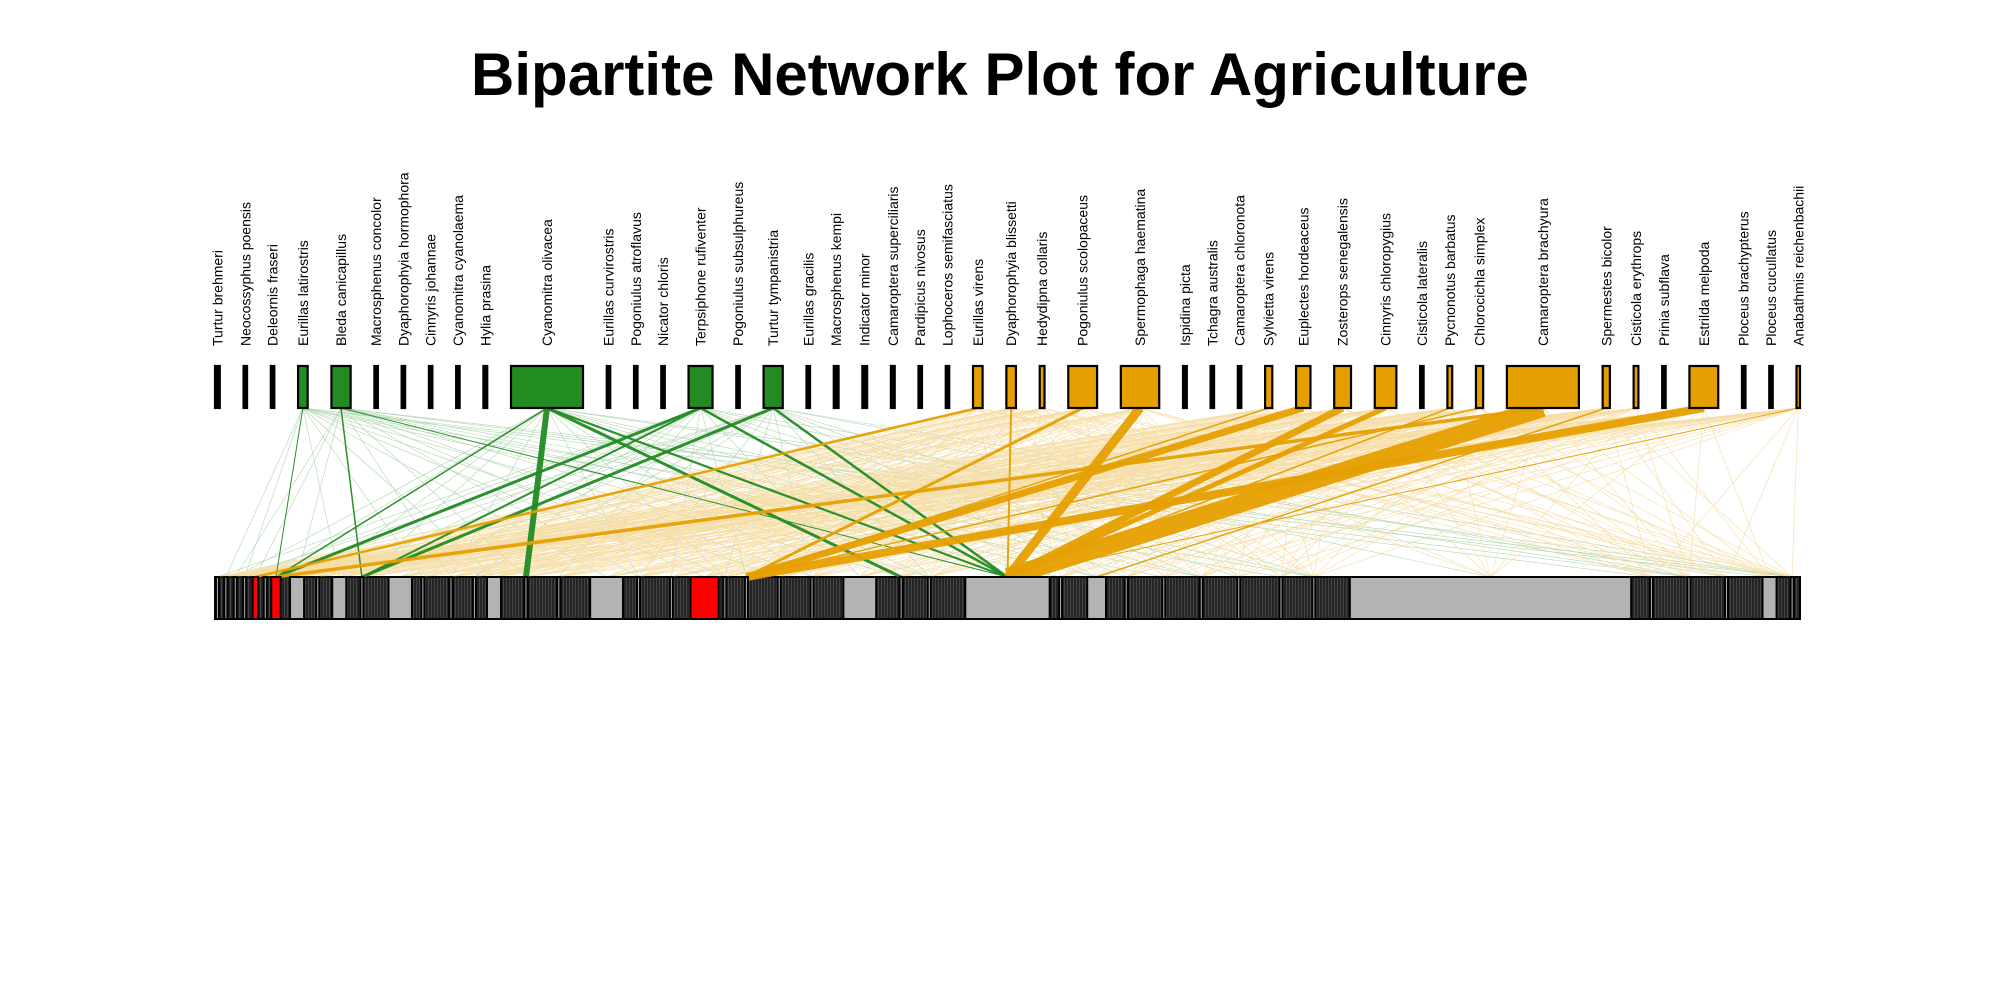 The width and height of the screenshot is (2000, 1000). I want to click on species-label: Turtur tympanistria, so click(773, 288).